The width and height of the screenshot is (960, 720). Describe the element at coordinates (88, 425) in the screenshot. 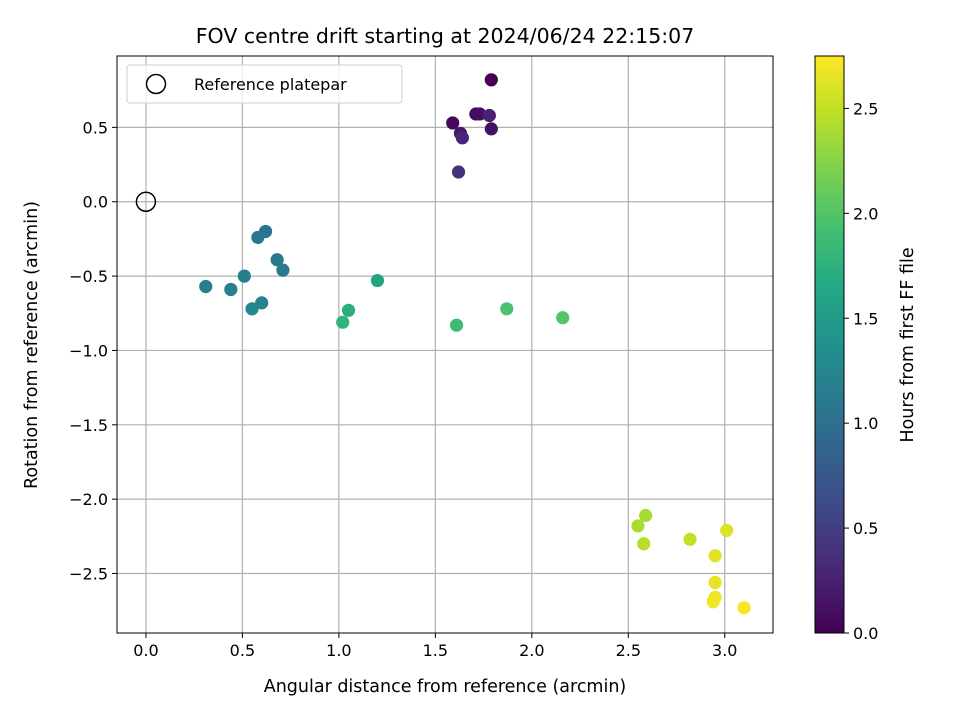

I see `y-tick-label: −1.5` at that location.